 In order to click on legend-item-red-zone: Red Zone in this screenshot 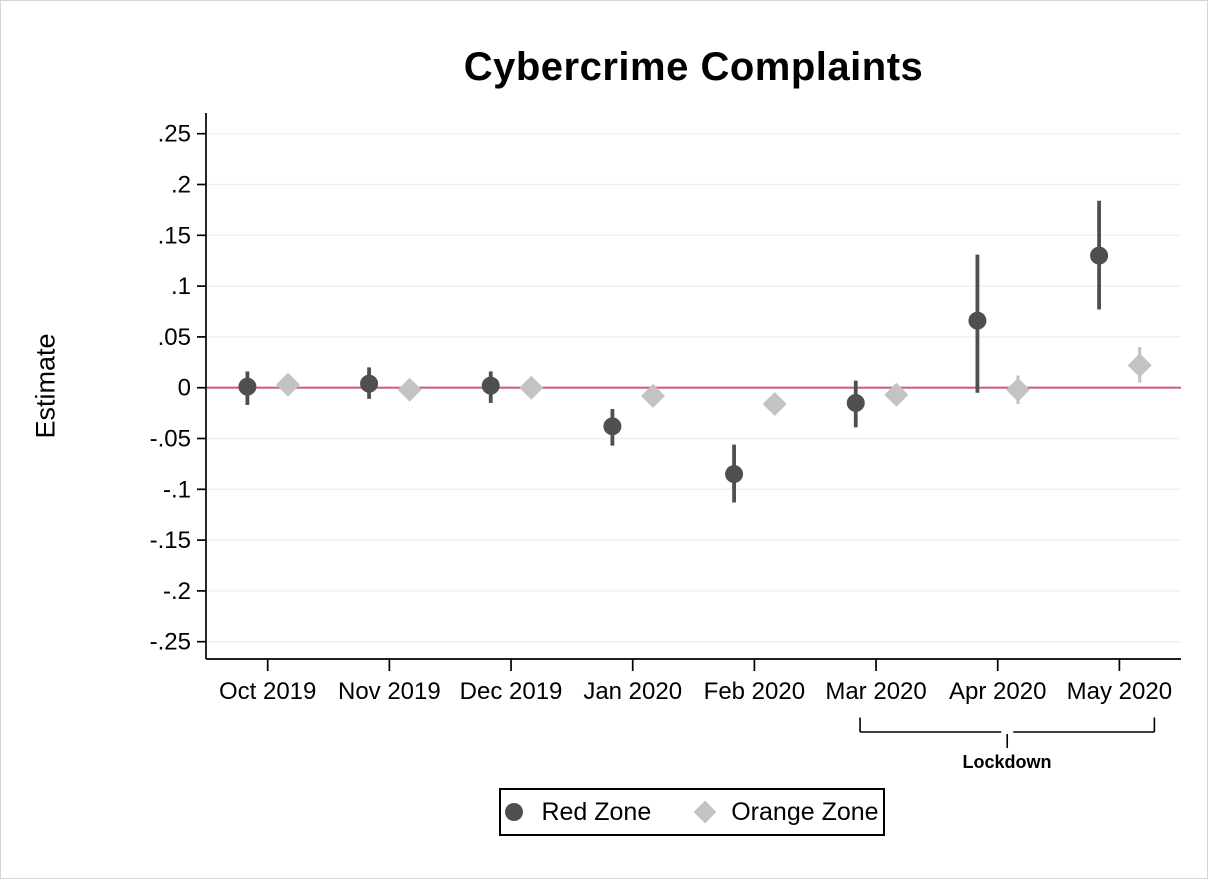, I will do `click(578, 812)`.